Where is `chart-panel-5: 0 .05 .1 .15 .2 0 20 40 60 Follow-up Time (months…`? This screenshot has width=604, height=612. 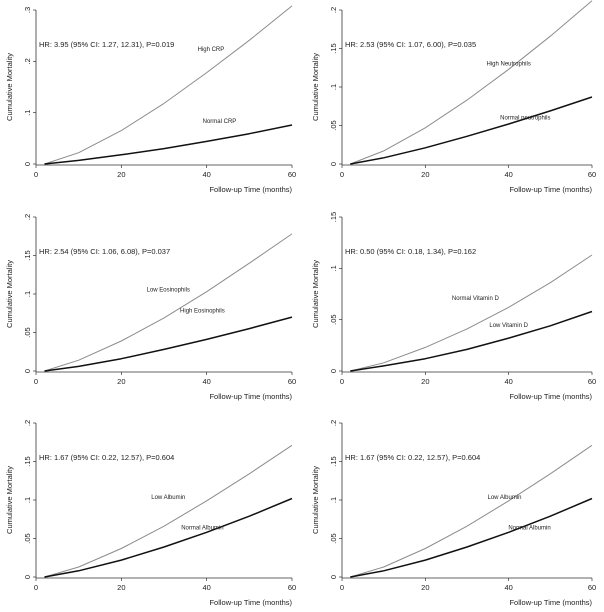
chart-panel-5: 0 .05 .1 .15 .2 0 20 40 60 Follow-up Time (months… is located at coordinates (150, 513).